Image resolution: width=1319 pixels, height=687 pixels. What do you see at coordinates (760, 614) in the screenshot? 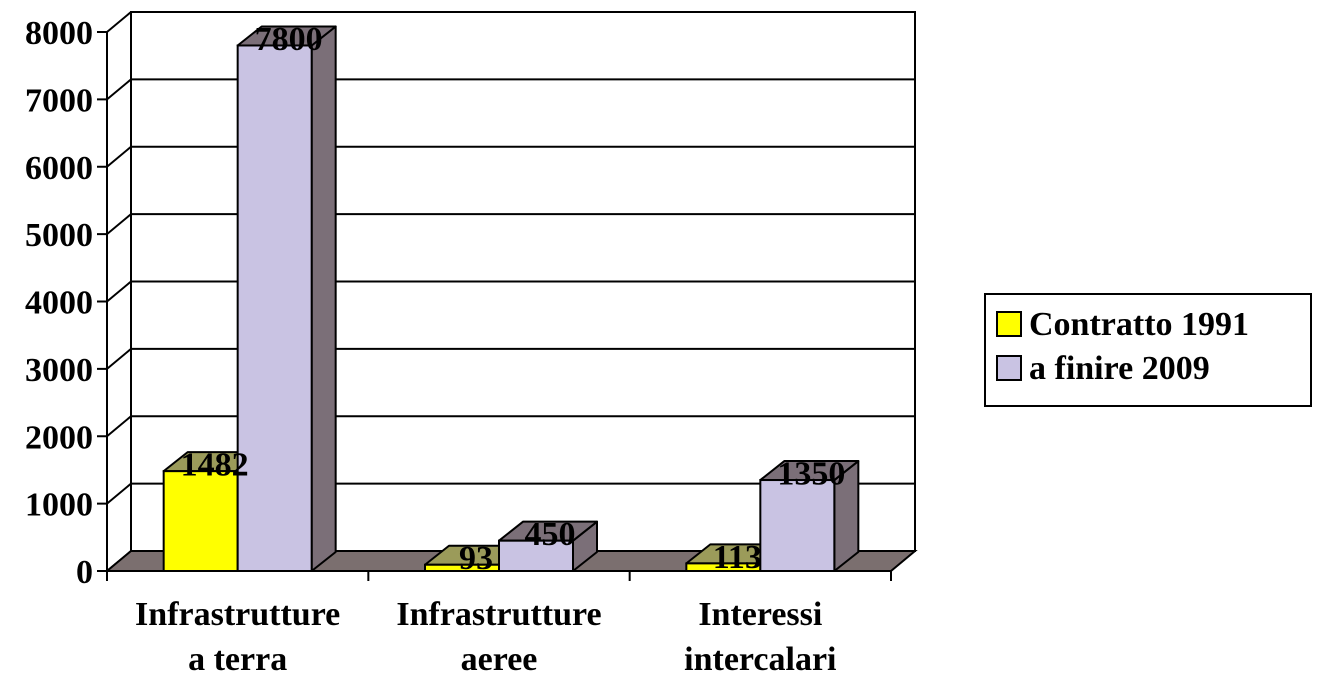
I see `x-category-label-line: Interessi` at bounding box center [760, 614].